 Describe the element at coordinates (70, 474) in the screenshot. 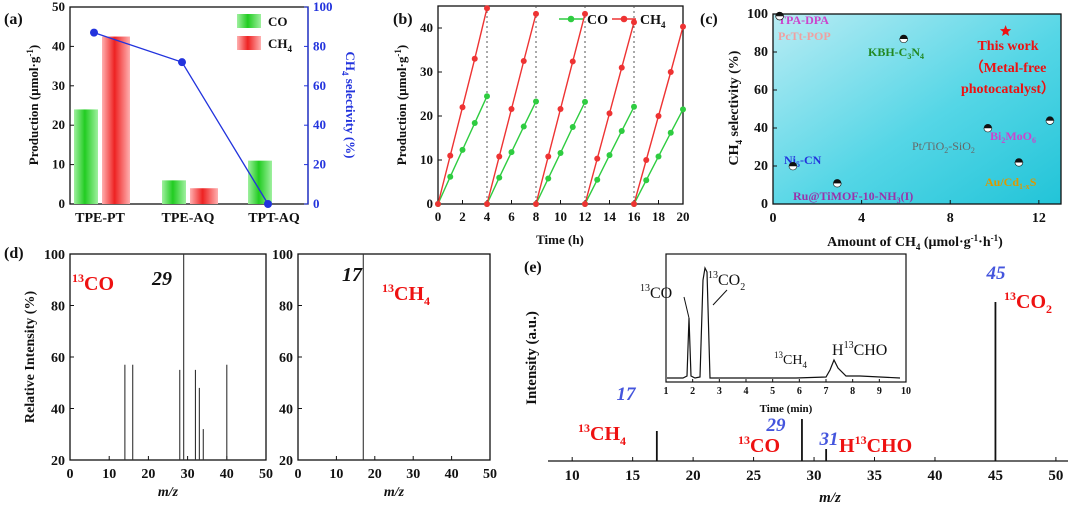

I see `chart-d1-xtick-label: 0` at that location.